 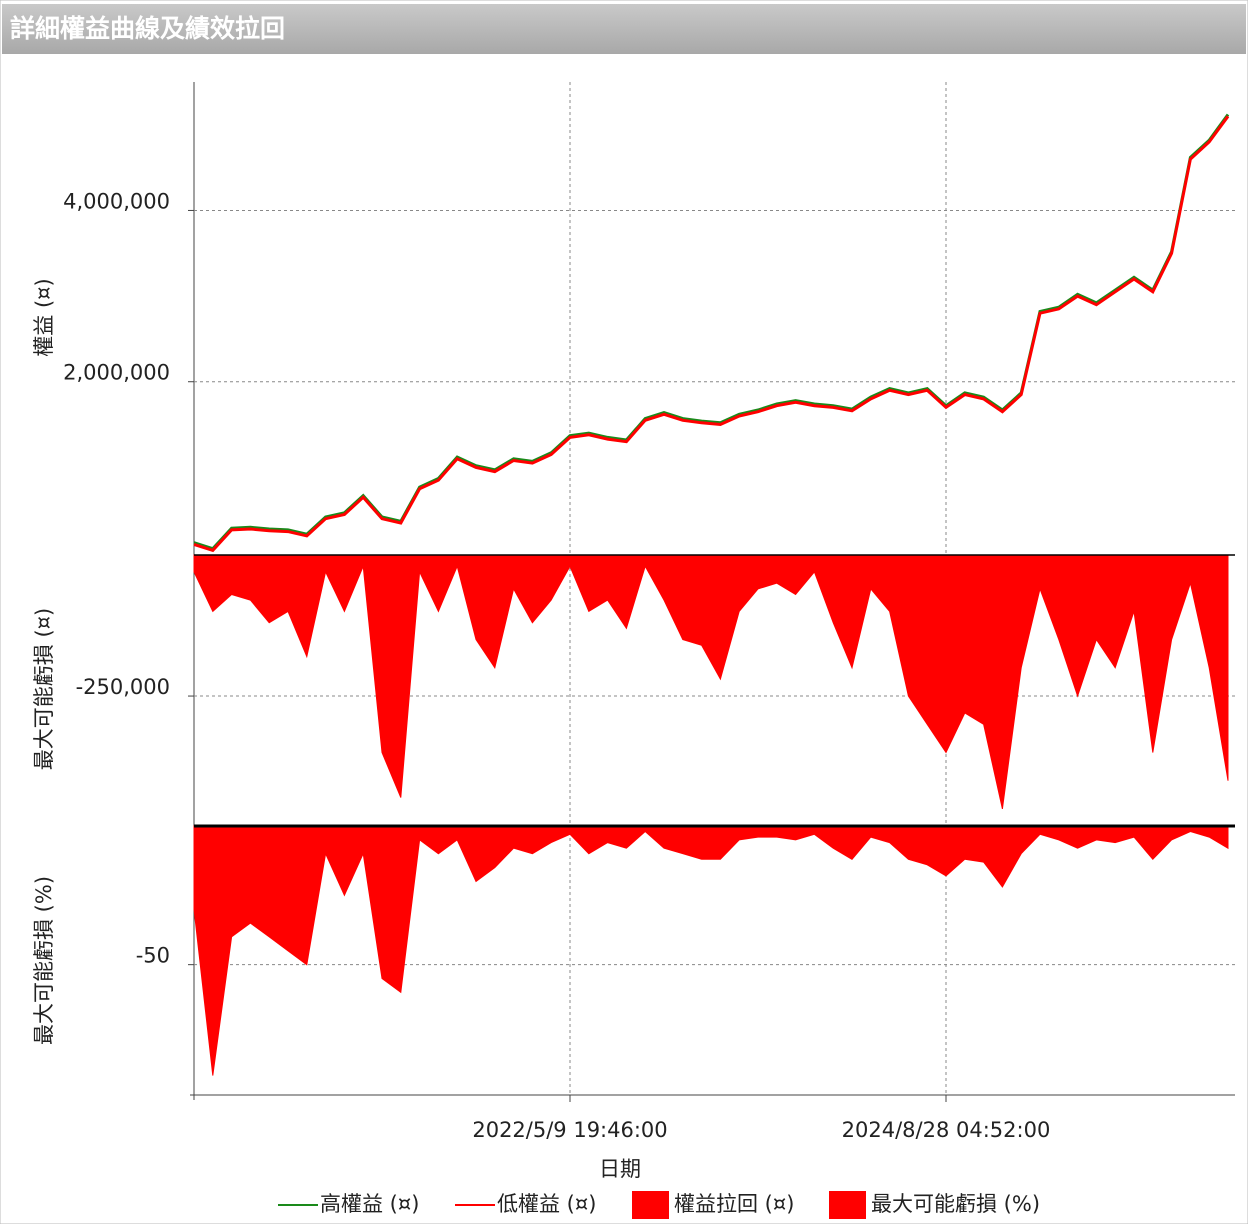 I want to click on title-bar, so click(x=624, y=29).